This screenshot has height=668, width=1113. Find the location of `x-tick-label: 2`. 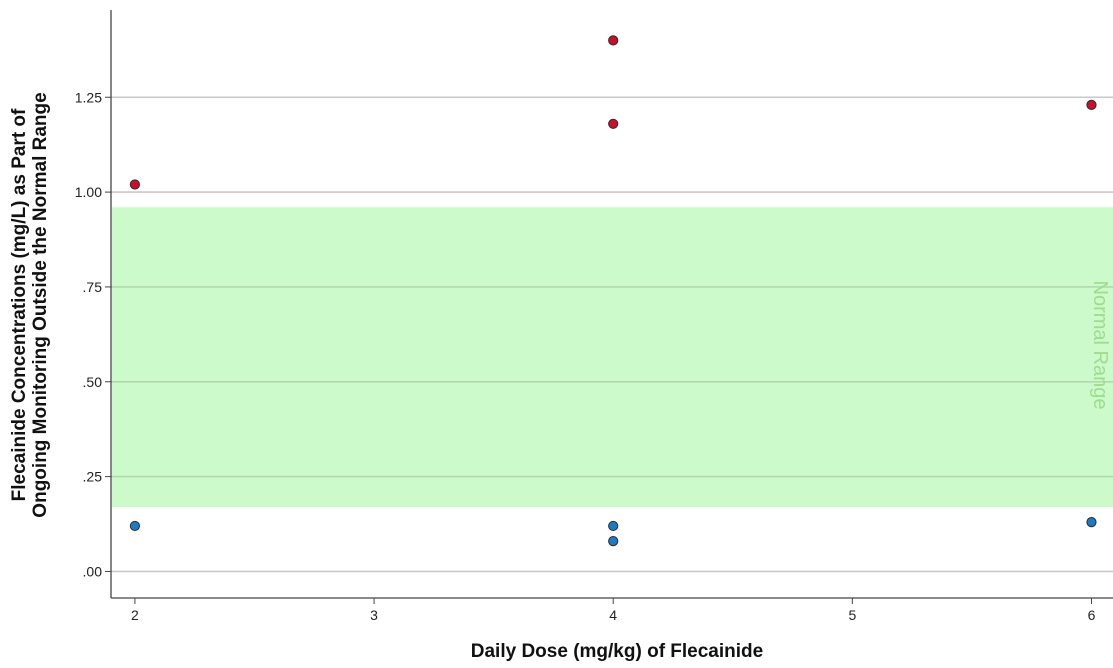

x-tick-label: 2 is located at coordinates (135, 615).